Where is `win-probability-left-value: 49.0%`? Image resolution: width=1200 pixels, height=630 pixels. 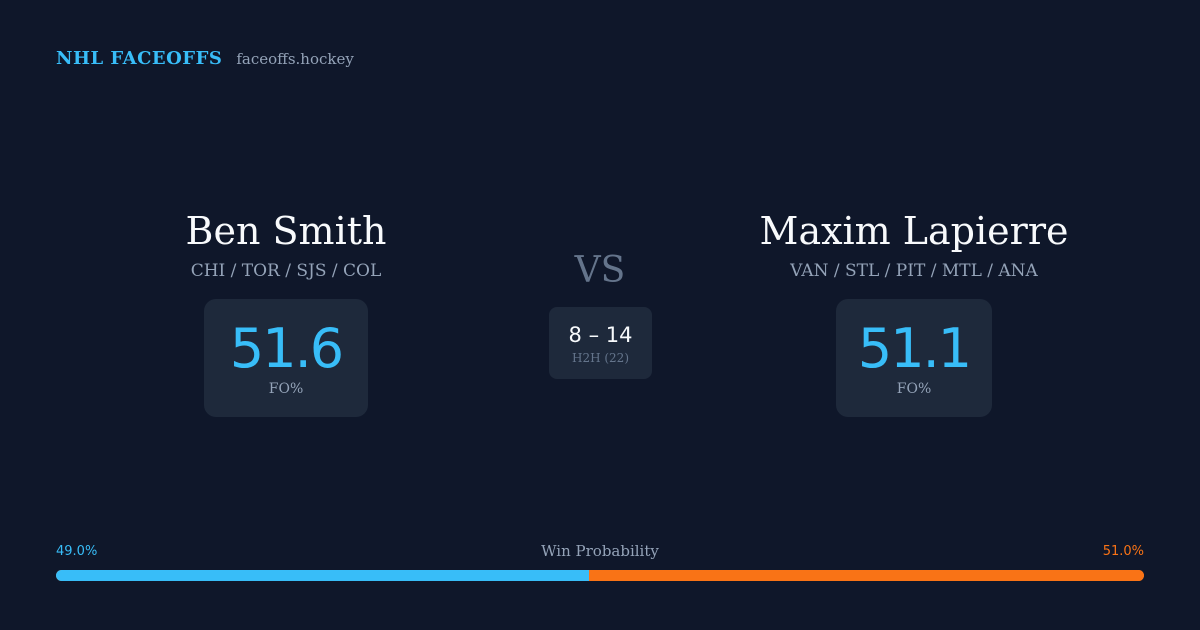
win-probability-left-value: 49.0% is located at coordinates (77, 551).